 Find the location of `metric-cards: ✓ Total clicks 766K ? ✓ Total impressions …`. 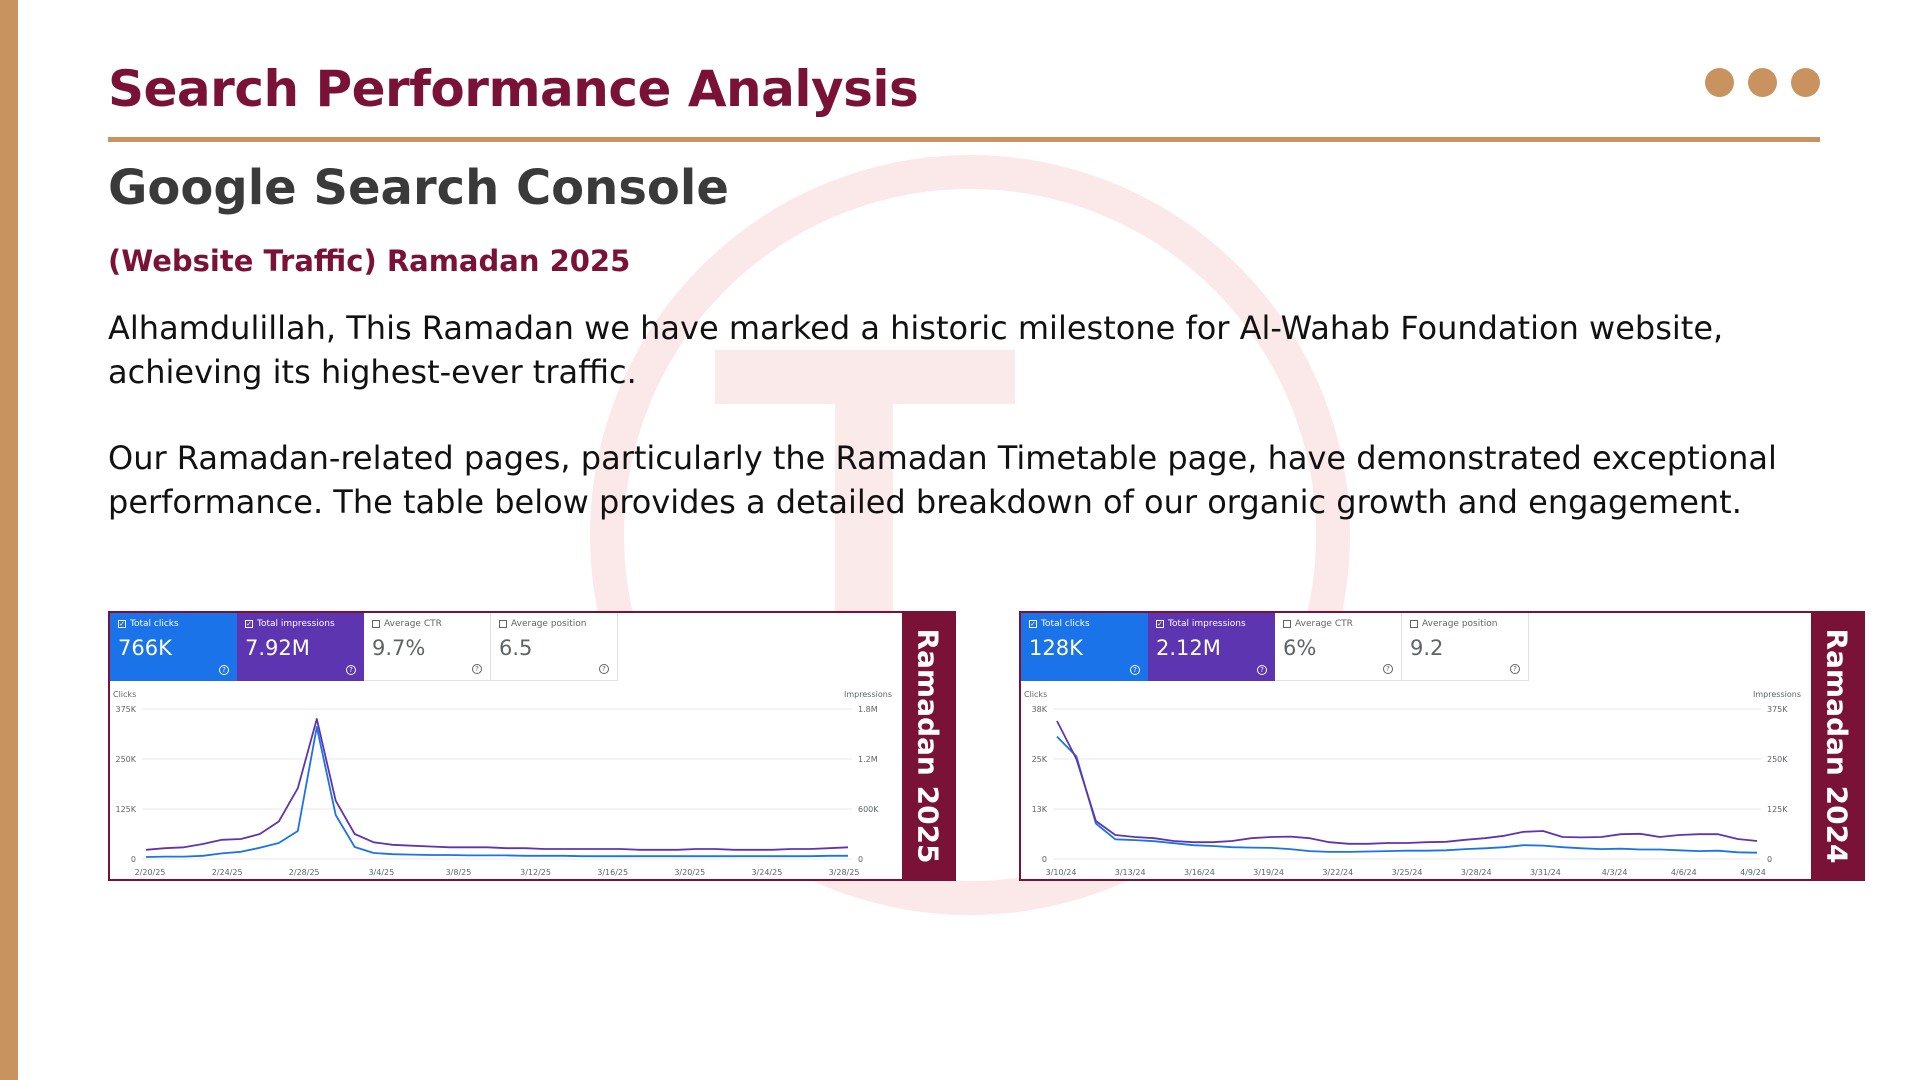

metric-cards: ✓ Total clicks 766K ? ✓ Total impressions … is located at coordinates (364, 647).